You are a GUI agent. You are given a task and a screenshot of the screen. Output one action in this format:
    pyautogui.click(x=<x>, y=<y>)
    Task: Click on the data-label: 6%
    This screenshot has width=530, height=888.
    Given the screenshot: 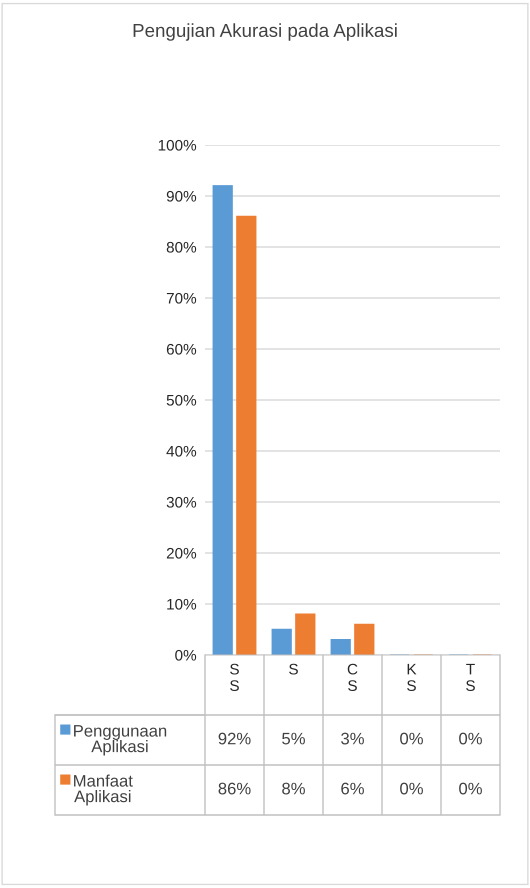 What is the action you would take?
    pyautogui.click(x=352, y=788)
    